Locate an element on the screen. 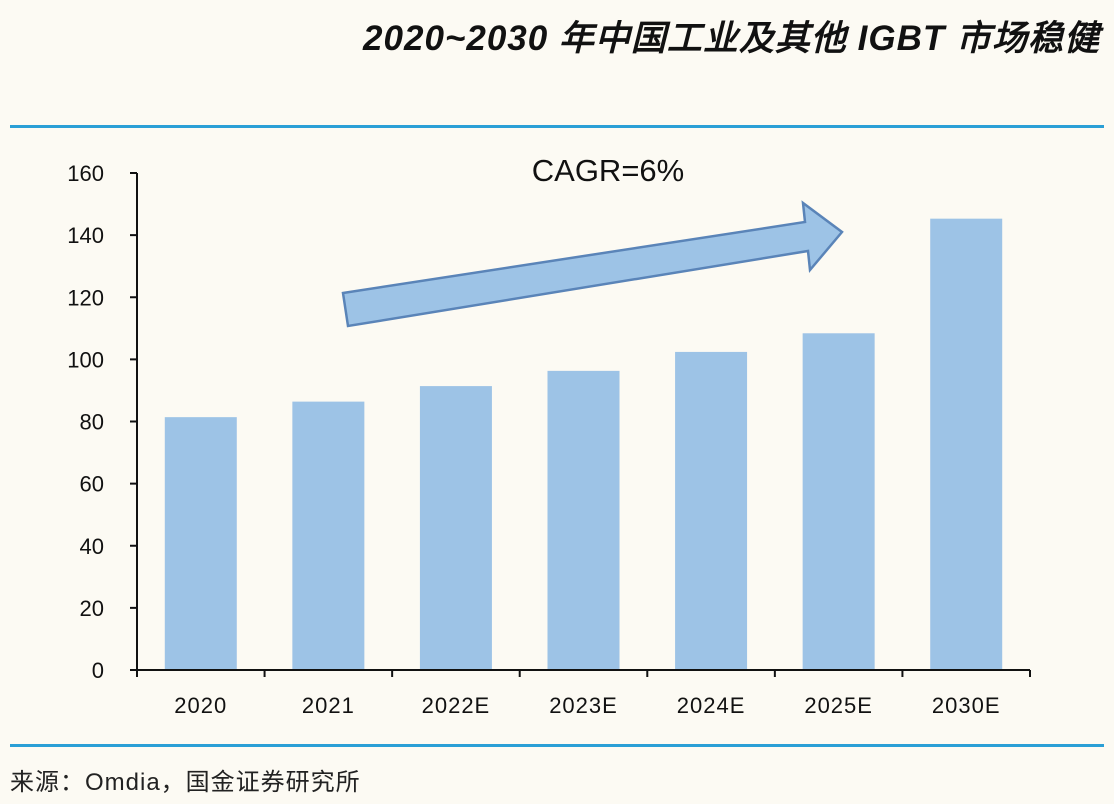  y-tick-label: 160 is located at coordinates (85, 173).